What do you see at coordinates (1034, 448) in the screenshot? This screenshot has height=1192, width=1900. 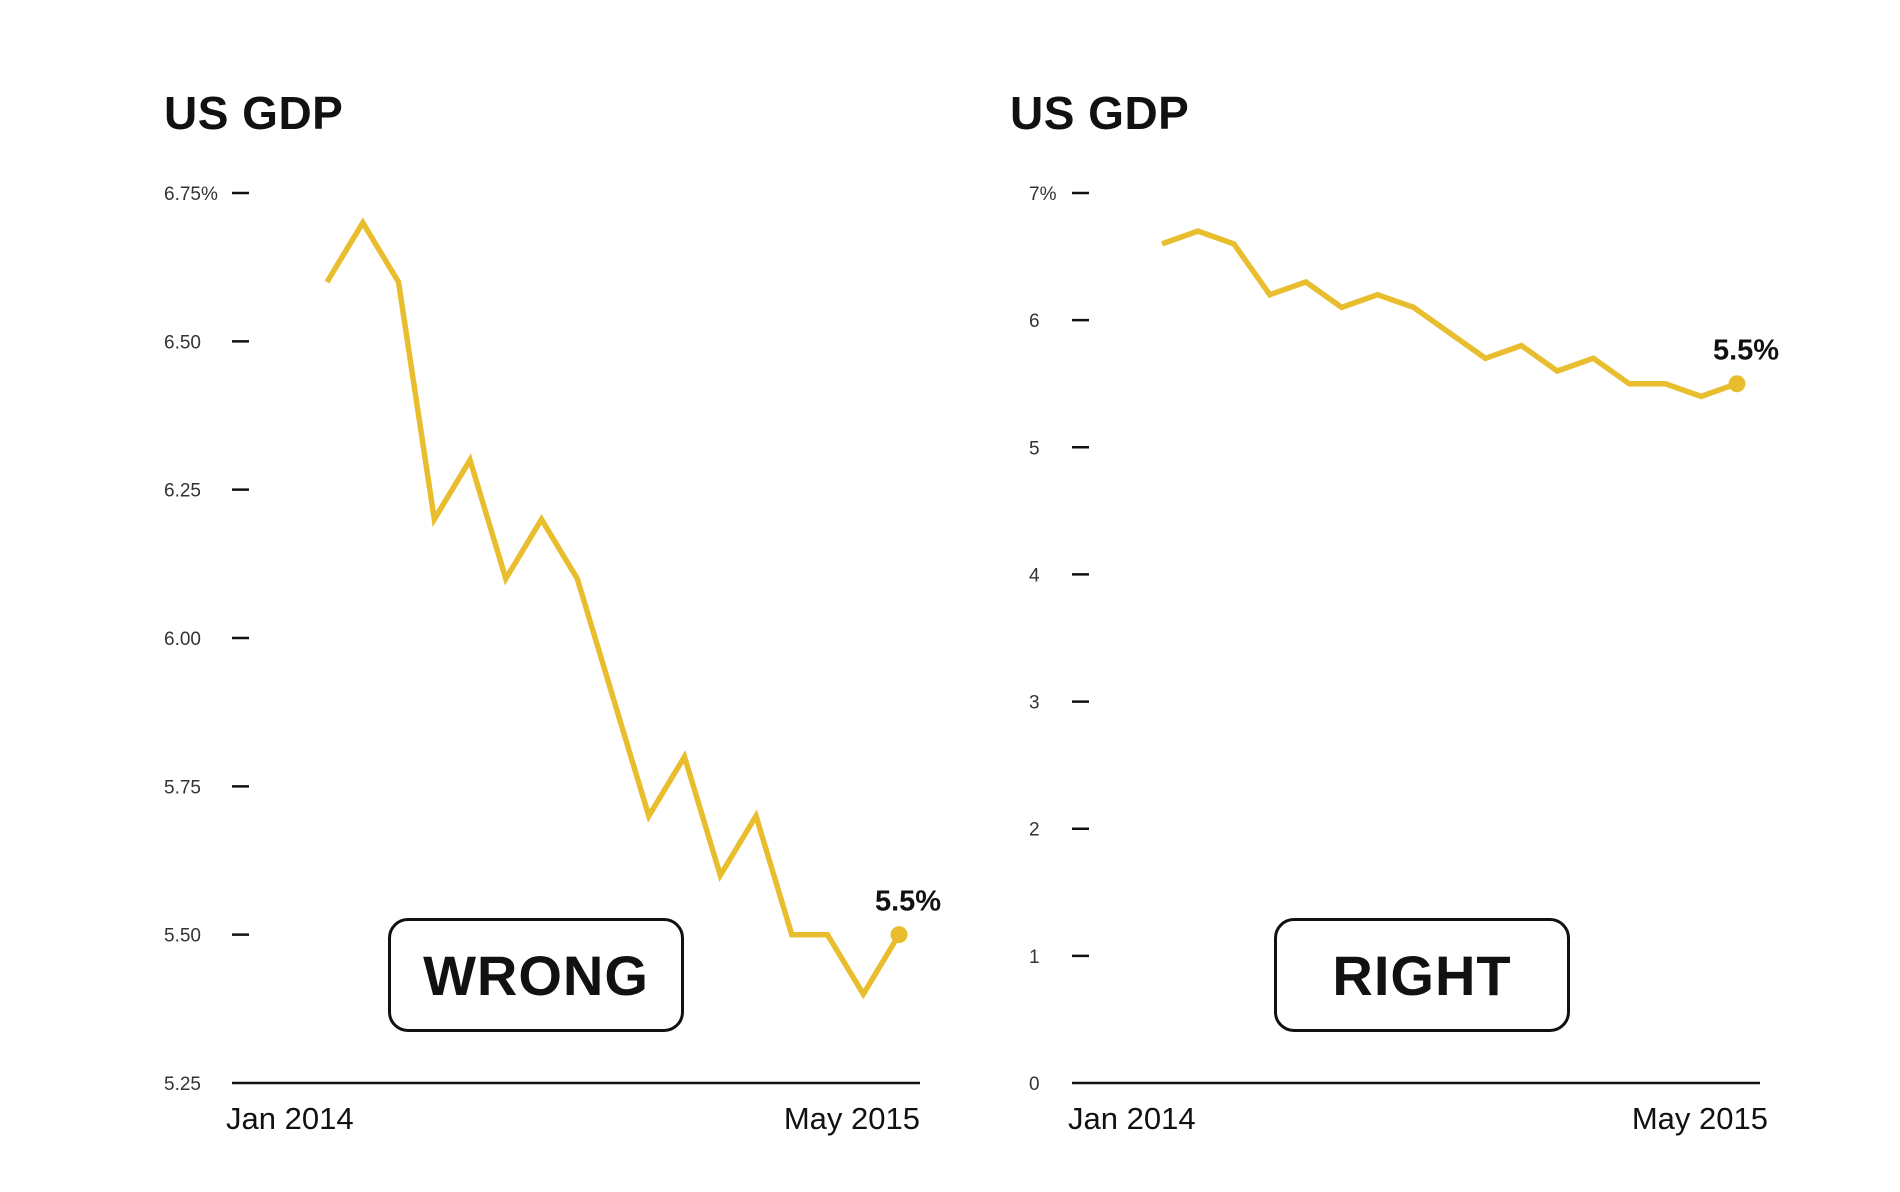 I see `y-tick-label: 5` at bounding box center [1034, 448].